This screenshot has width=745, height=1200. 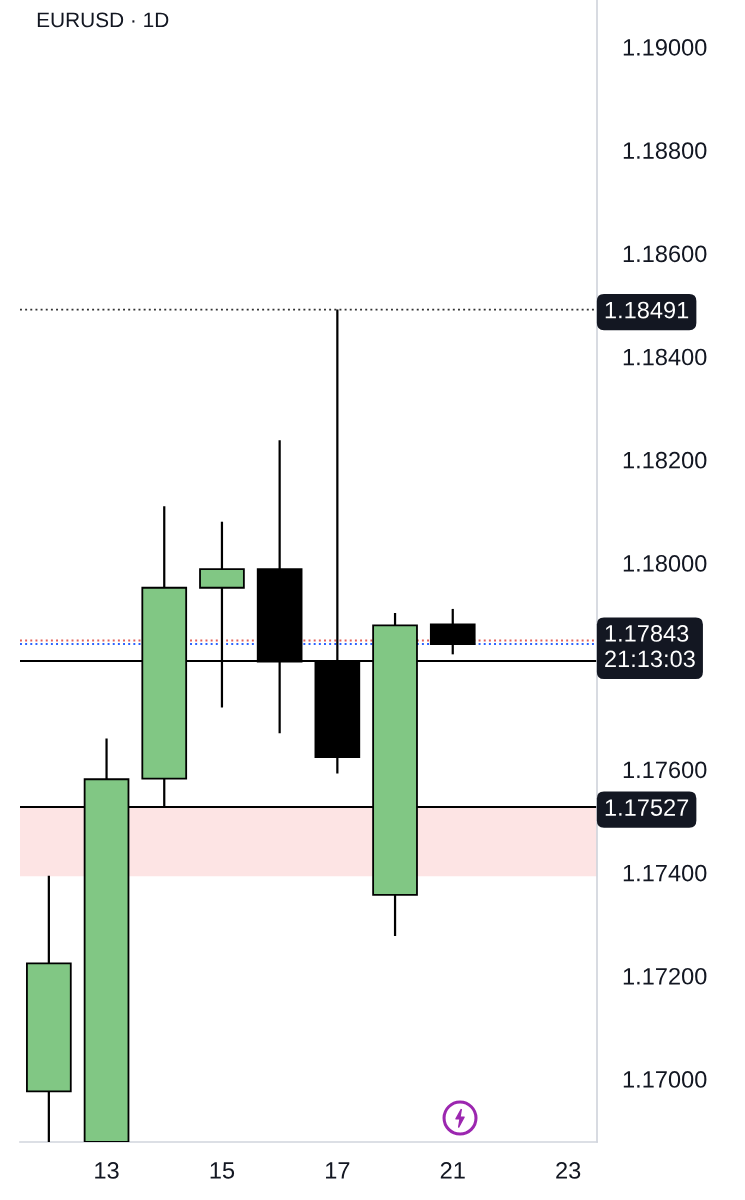 I want to click on y-tick-label: 1.18800, so click(x=665, y=150).